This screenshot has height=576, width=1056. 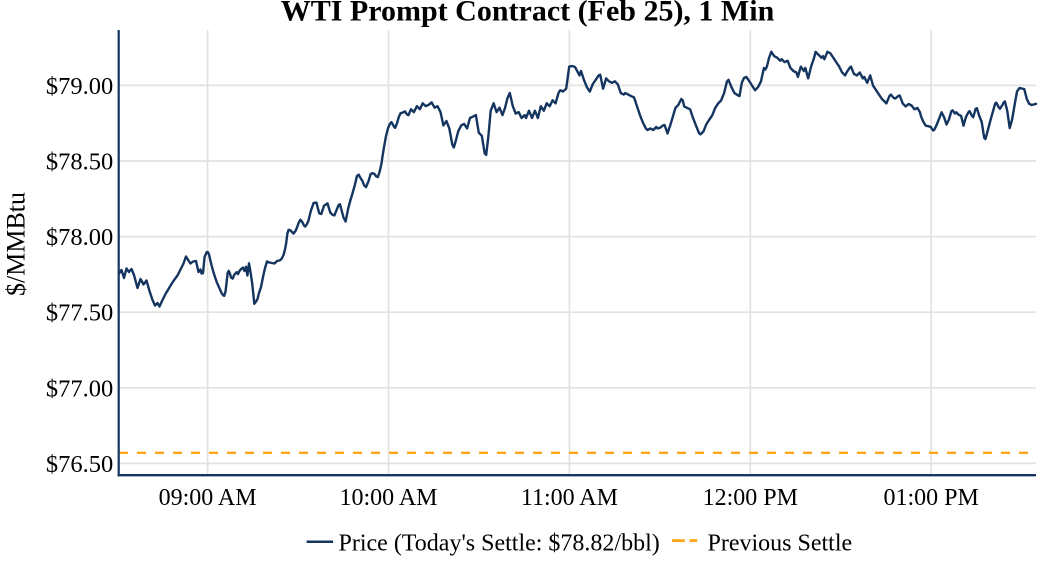 I want to click on svg-text:Price (Today's Settle: $78.82/: Price (Today's Settle: $78.82/bbl), so click(x=499, y=544).